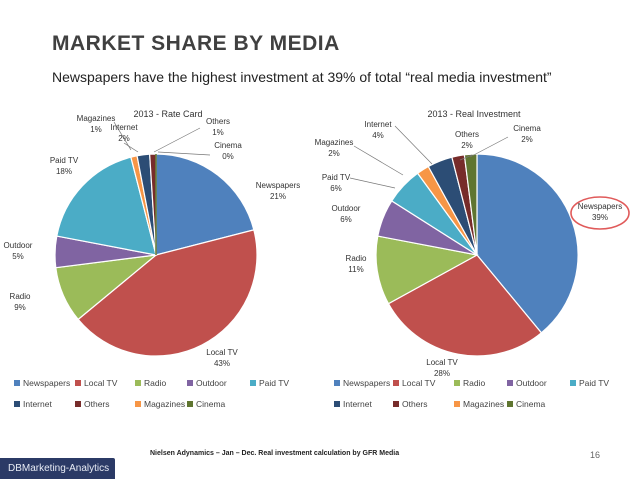  I want to click on leader-line-magazines, so click(378, 160).